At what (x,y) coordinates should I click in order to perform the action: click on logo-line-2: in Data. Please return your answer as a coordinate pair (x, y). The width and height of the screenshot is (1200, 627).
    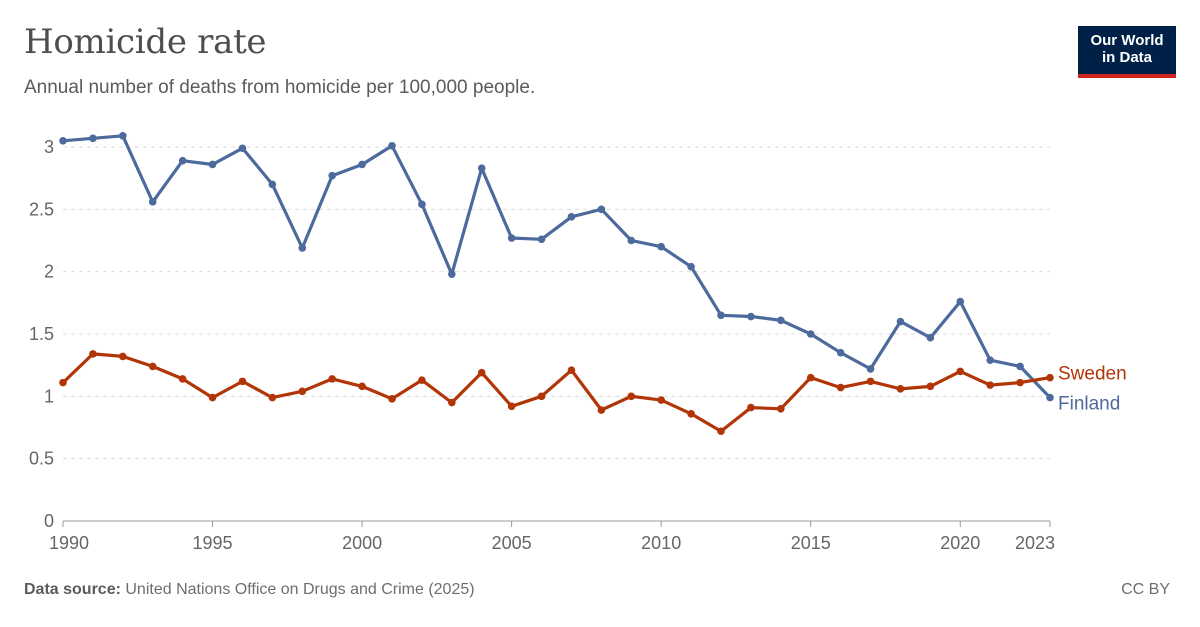
    Looking at the image, I should click on (1126, 57).